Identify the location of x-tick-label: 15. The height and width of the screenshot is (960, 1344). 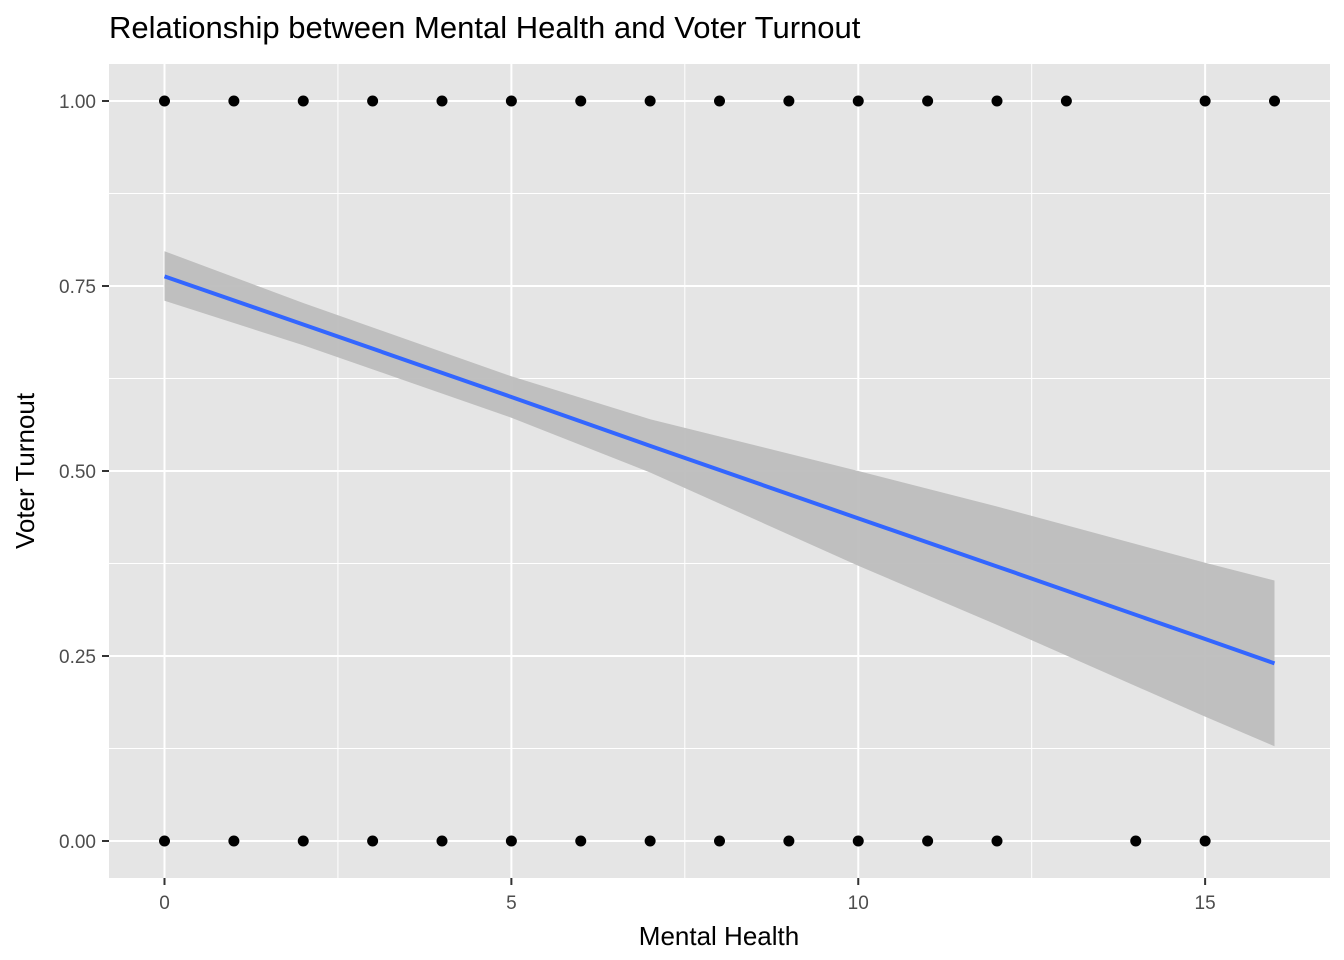
(1205, 903).